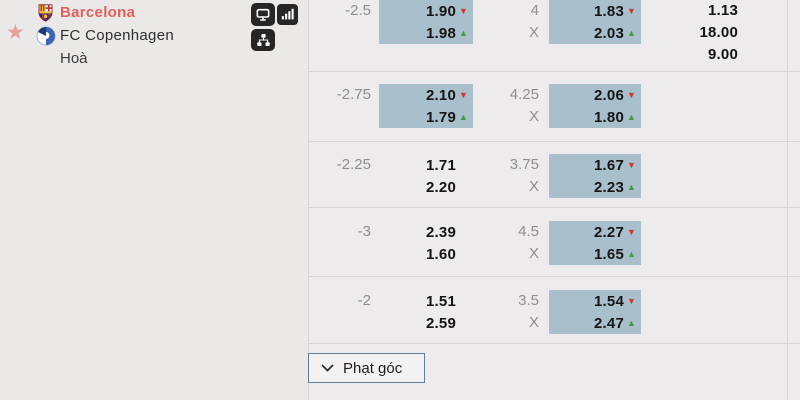 This screenshot has height=400, width=800. I want to click on fc-copenhagen-logo, so click(46, 38).